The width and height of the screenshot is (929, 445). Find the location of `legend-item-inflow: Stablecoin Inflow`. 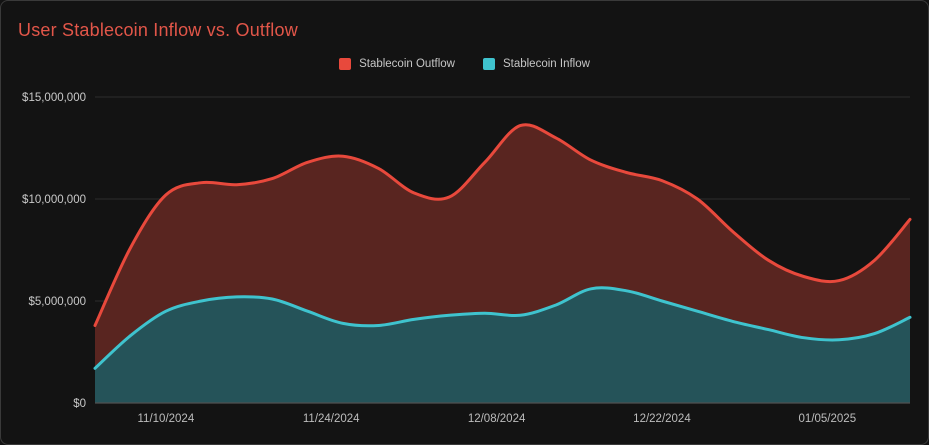

legend-item-inflow: Stablecoin Inflow is located at coordinates (536, 64).